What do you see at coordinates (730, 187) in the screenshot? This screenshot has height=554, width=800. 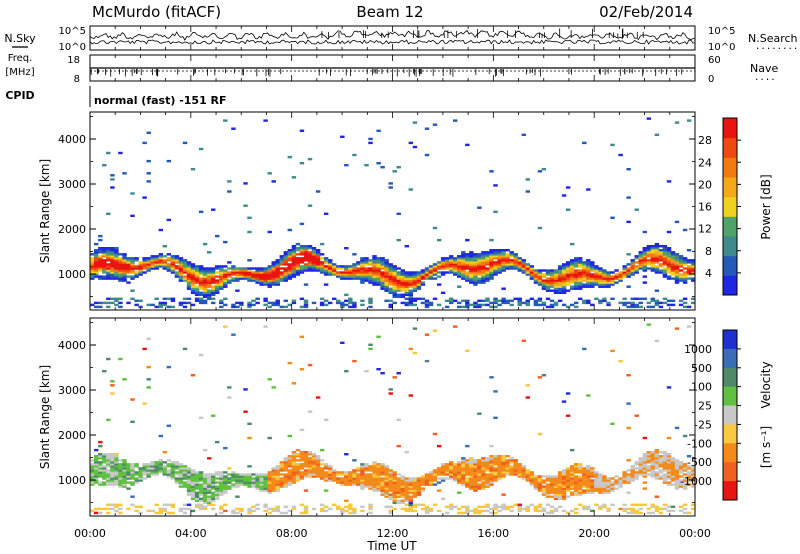 I see `power-colorbar-segment` at bounding box center [730, 187].